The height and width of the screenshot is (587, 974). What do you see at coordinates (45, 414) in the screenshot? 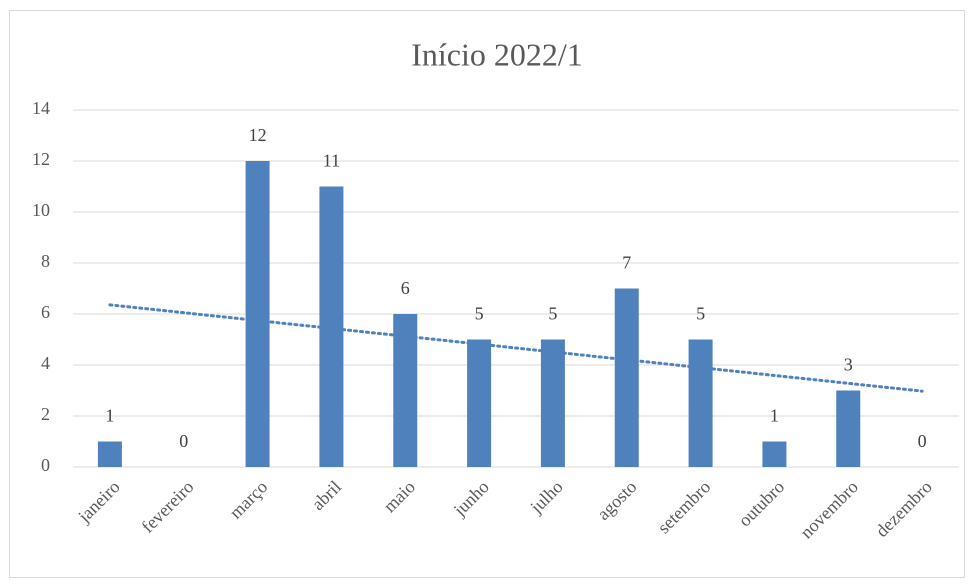
I see `y-tick-label: 2` at bounding box center [45, 414].